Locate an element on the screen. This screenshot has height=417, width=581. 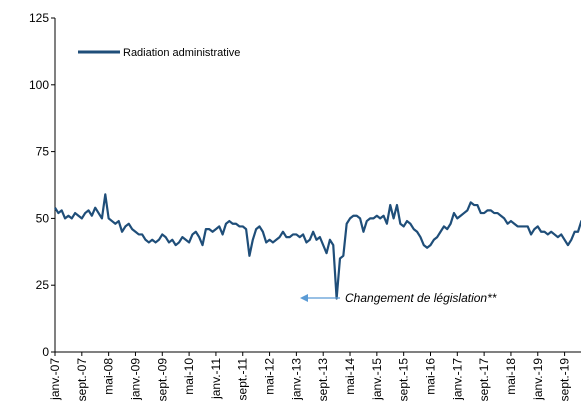
x-tick-label: janv.-17 is located at coordinates (457, 379).